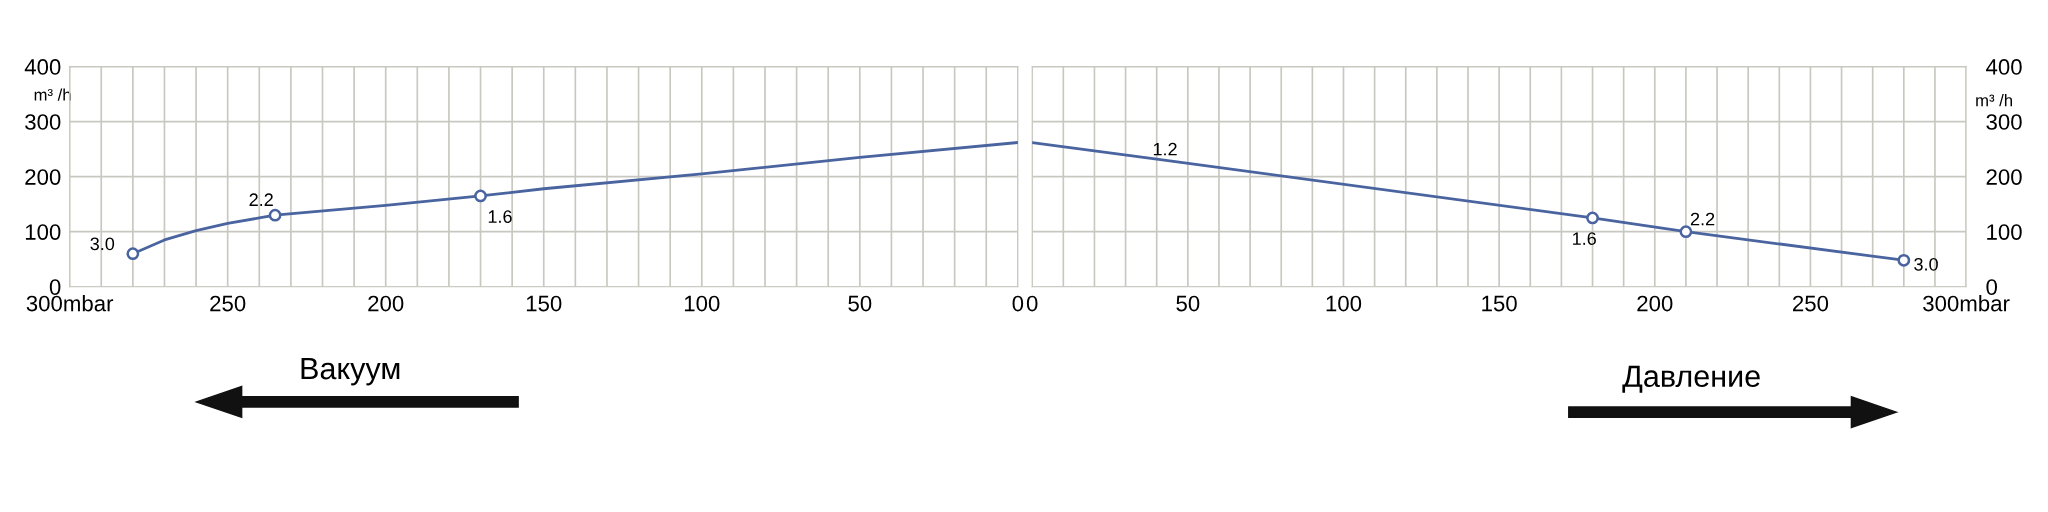 This screenshot has height=512, width=2048. Describe the element at coordinates (1165, 149) in the screenshot. I see `annotation: 1.2` at that location.